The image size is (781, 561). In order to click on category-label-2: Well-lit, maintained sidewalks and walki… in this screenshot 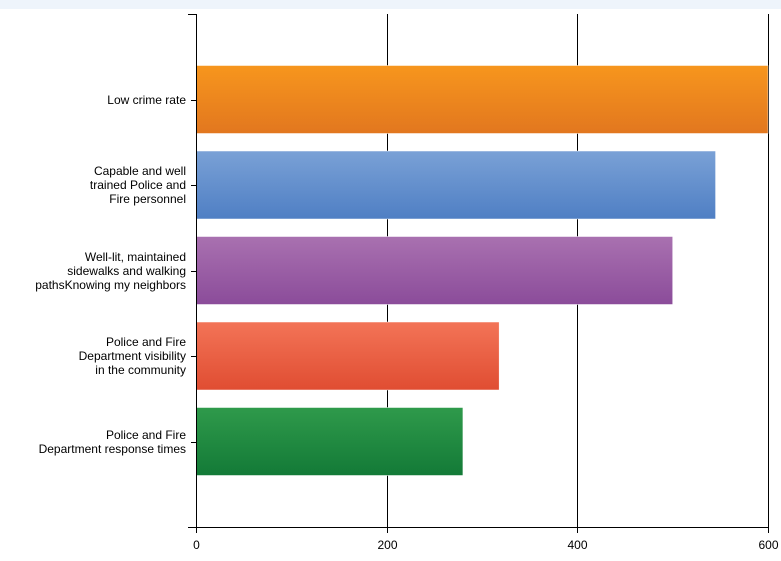, I will do `click(110, 270)`.